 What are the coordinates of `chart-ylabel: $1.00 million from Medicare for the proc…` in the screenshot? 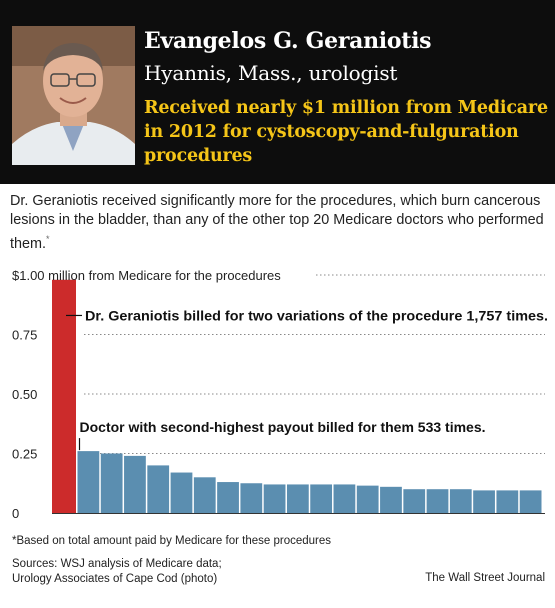 It's located at (146, 275).